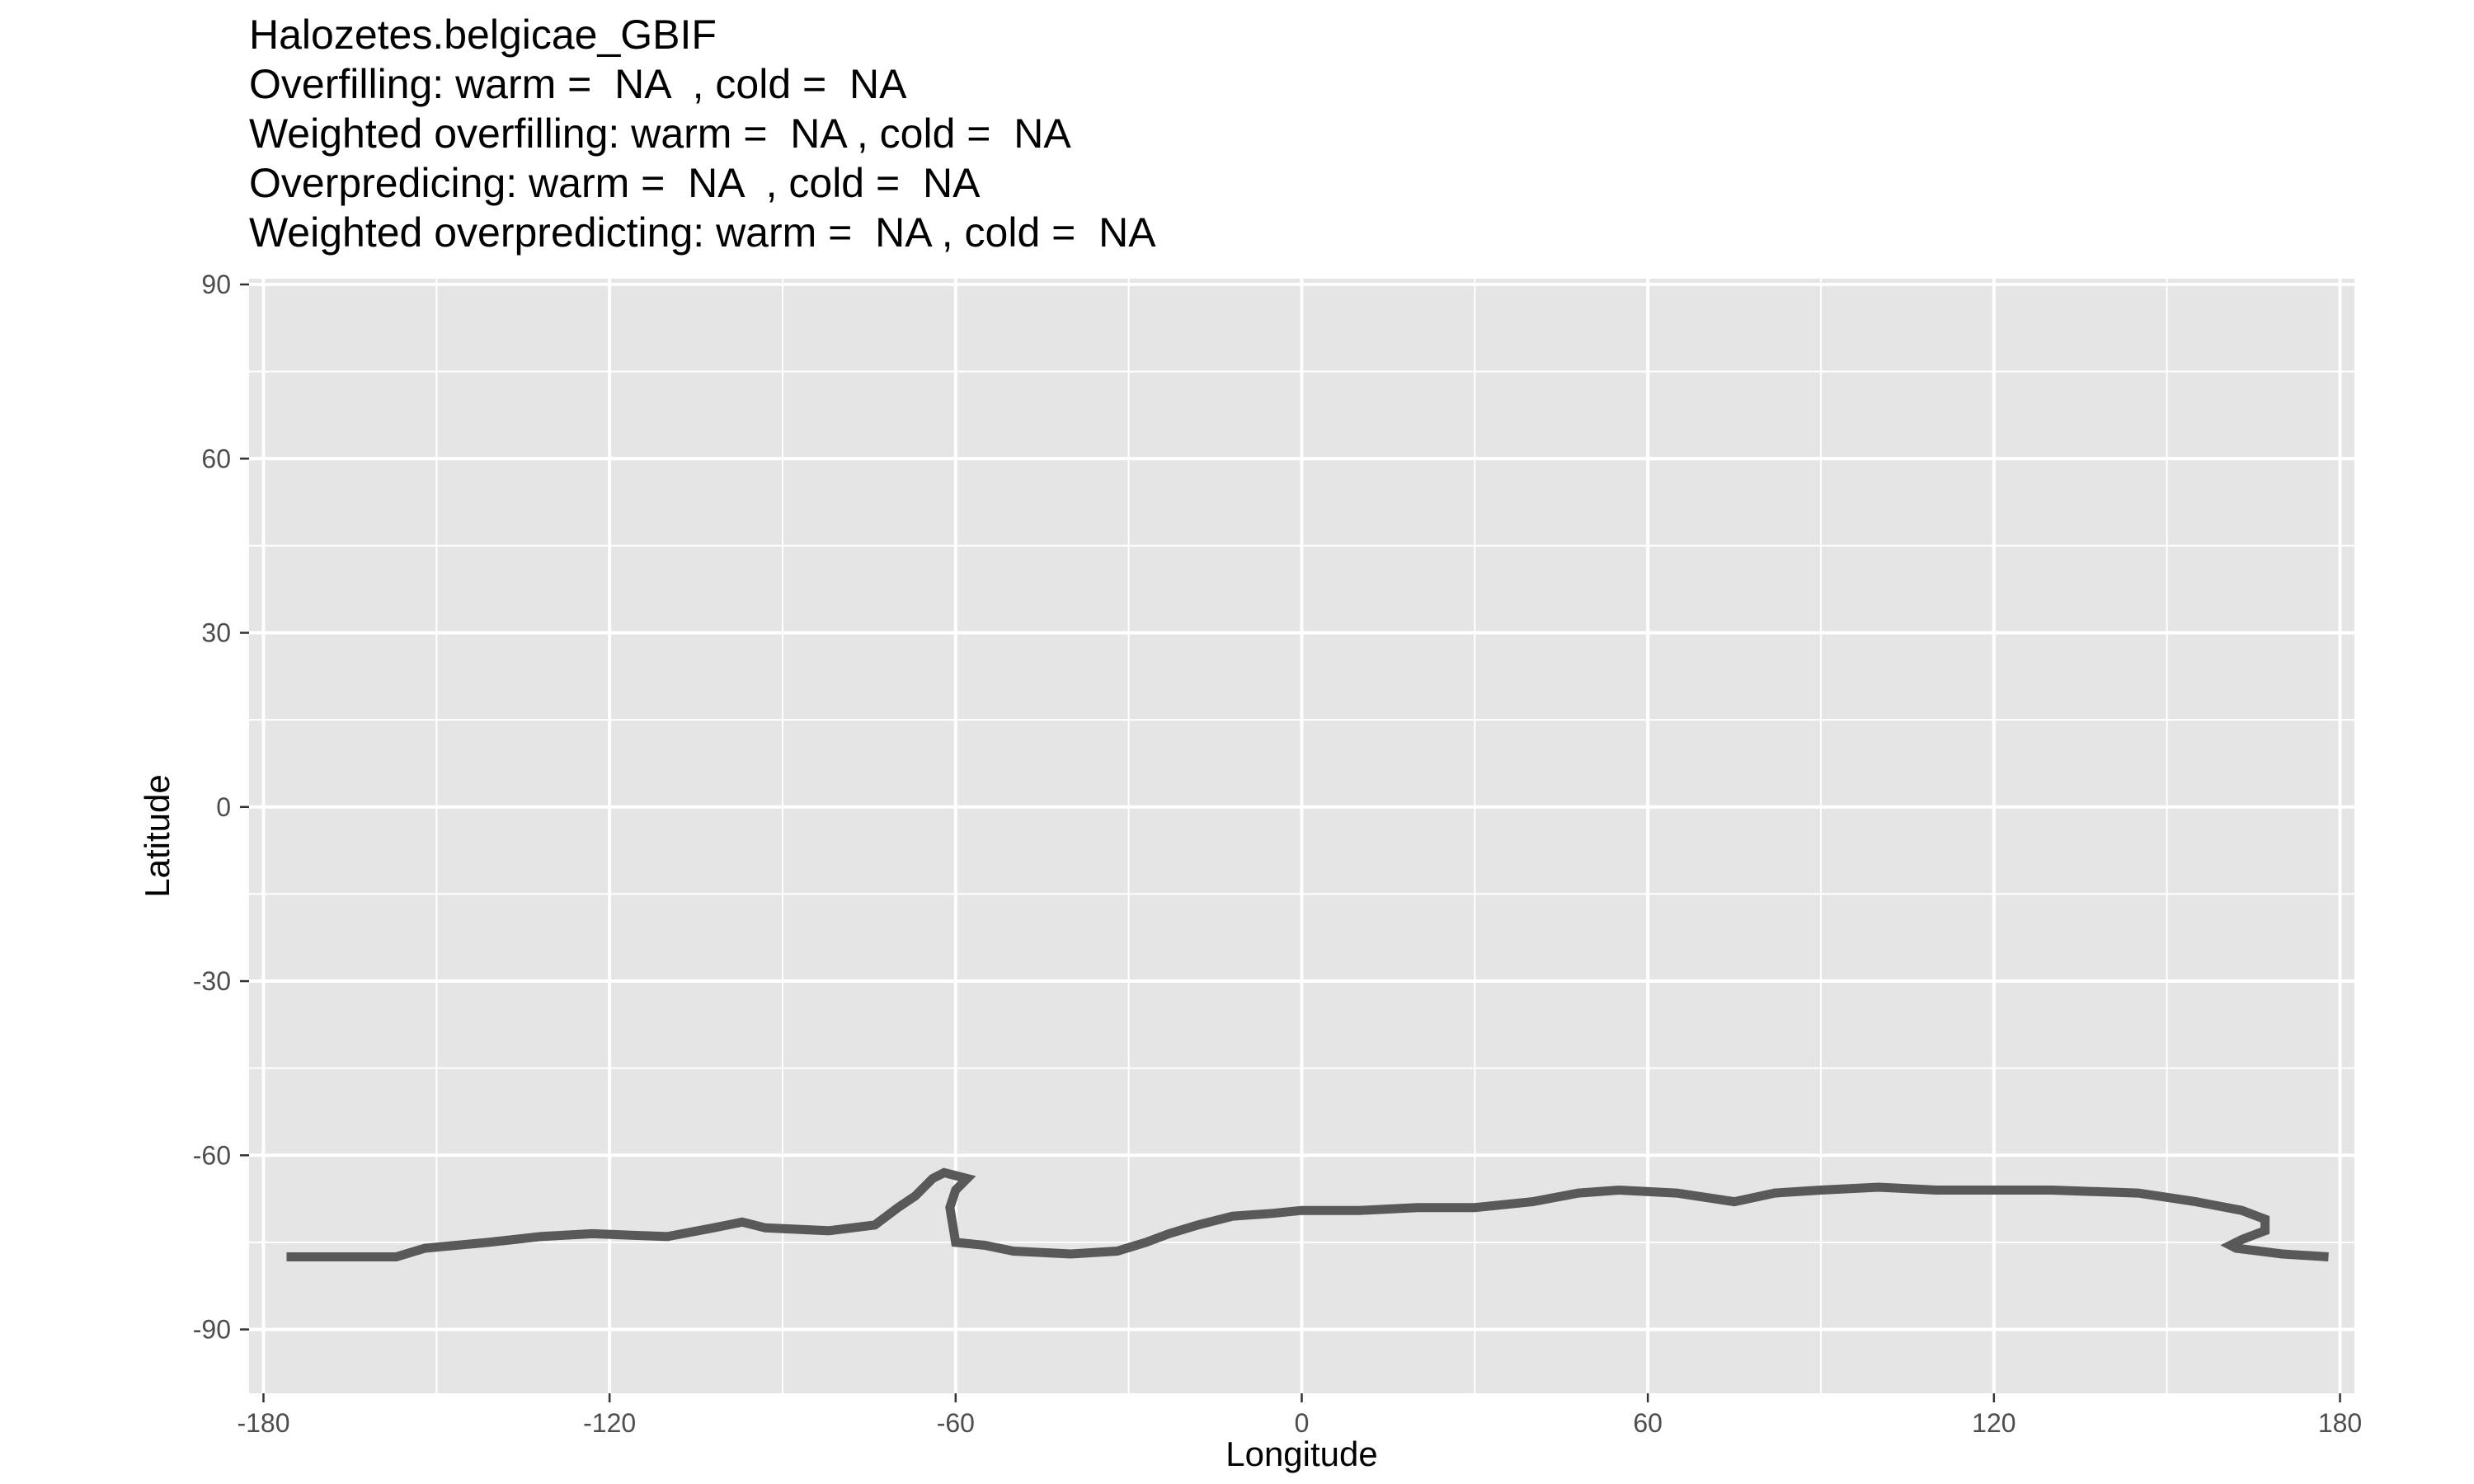 Image resolution: width=2474 pixels, height=1484 pixels. I want to click on y-tick-label: 0, so click(223, 807).